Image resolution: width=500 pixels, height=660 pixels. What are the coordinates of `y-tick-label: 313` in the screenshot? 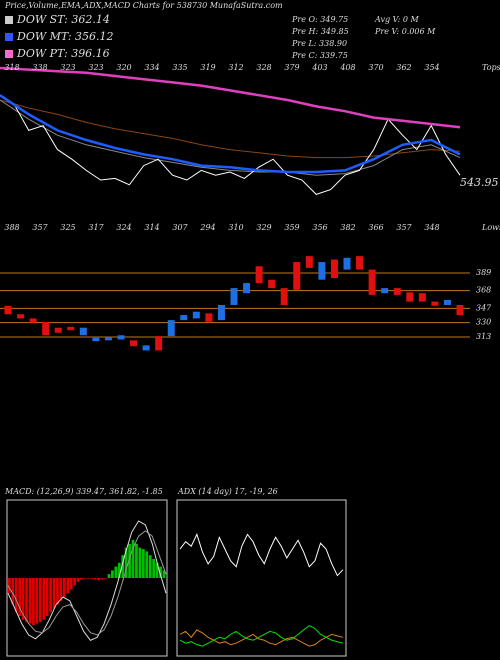 It's located at (483, 336).